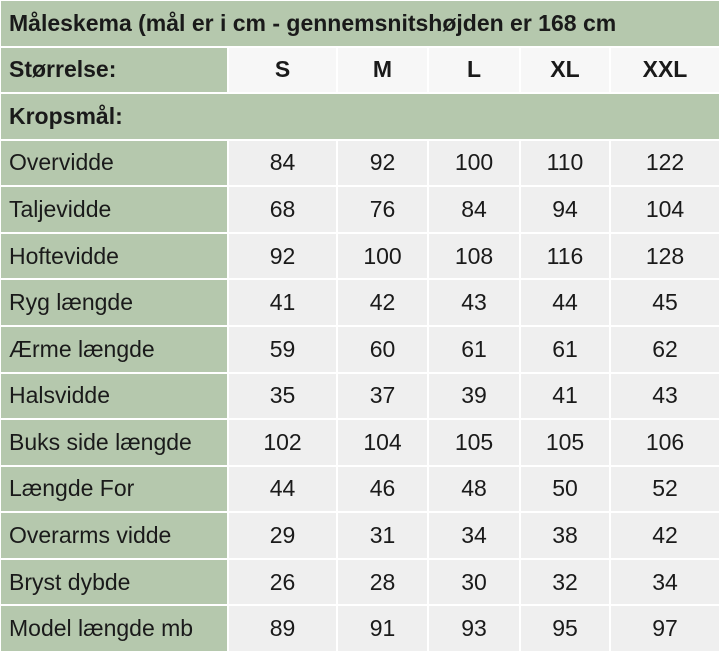  I want to click on measure-value: 31, so click(382, 535).